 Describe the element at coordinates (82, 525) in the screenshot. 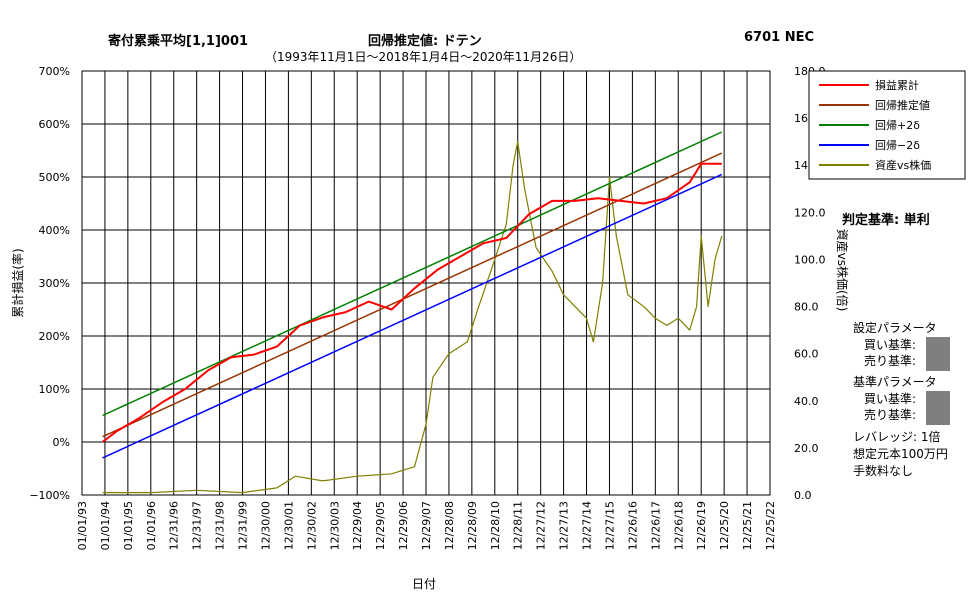

I see `x-tick-label: 01/01/93` at that location.